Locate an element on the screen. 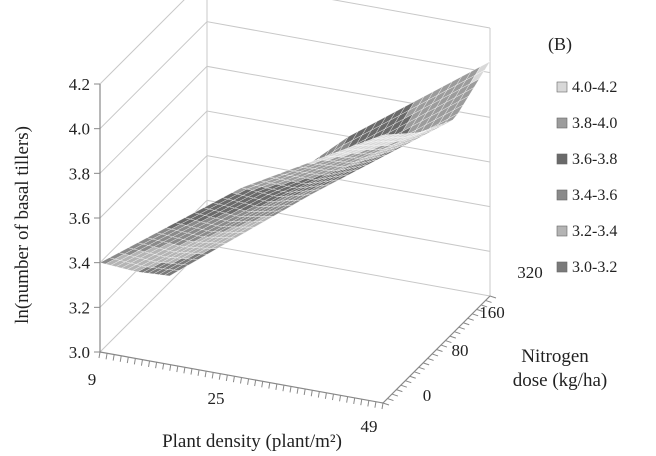  z-tick-label: 4.2 is located at coordinates (79, 84).